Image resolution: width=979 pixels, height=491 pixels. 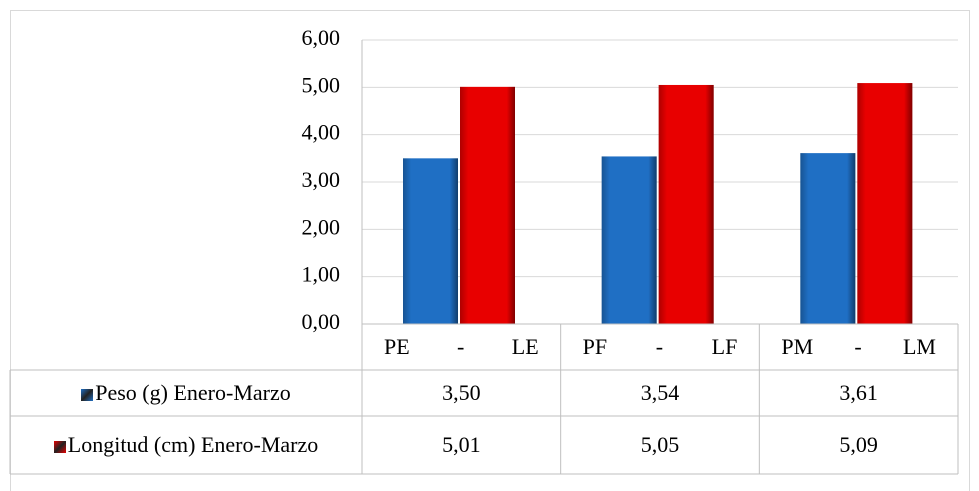 I want to click on table-value-text: 5,05, so click(x=660, y=444).